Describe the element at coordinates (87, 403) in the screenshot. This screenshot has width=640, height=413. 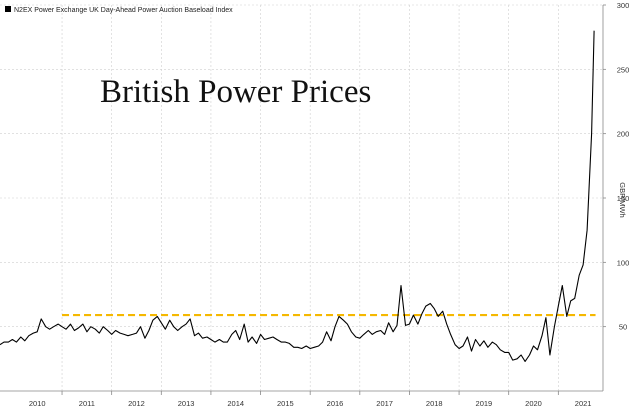
I see `x-tick-label: 2011` at that location.